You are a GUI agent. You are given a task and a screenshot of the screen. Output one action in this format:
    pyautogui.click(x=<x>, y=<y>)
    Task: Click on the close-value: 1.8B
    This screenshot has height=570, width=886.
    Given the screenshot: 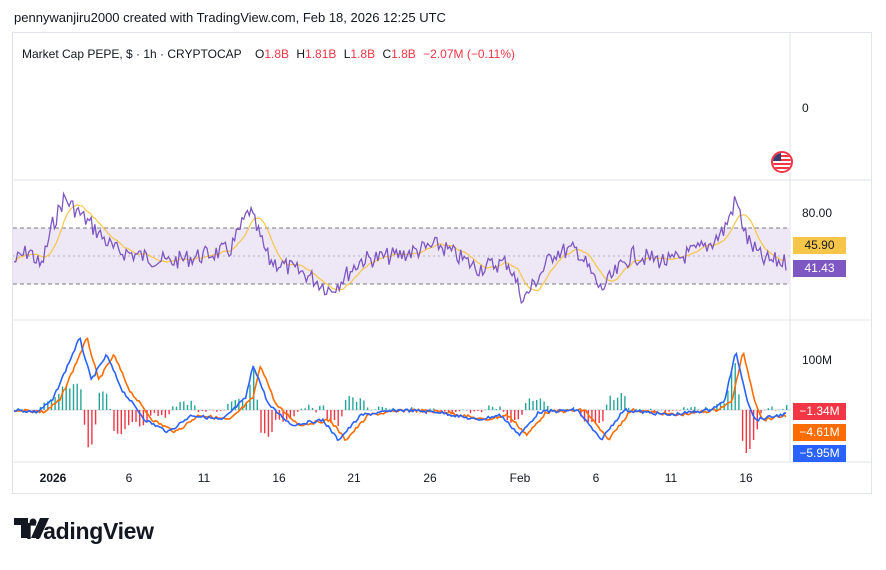 What is the action you would take?
    pyautogui.click(x=403, y=54)
    